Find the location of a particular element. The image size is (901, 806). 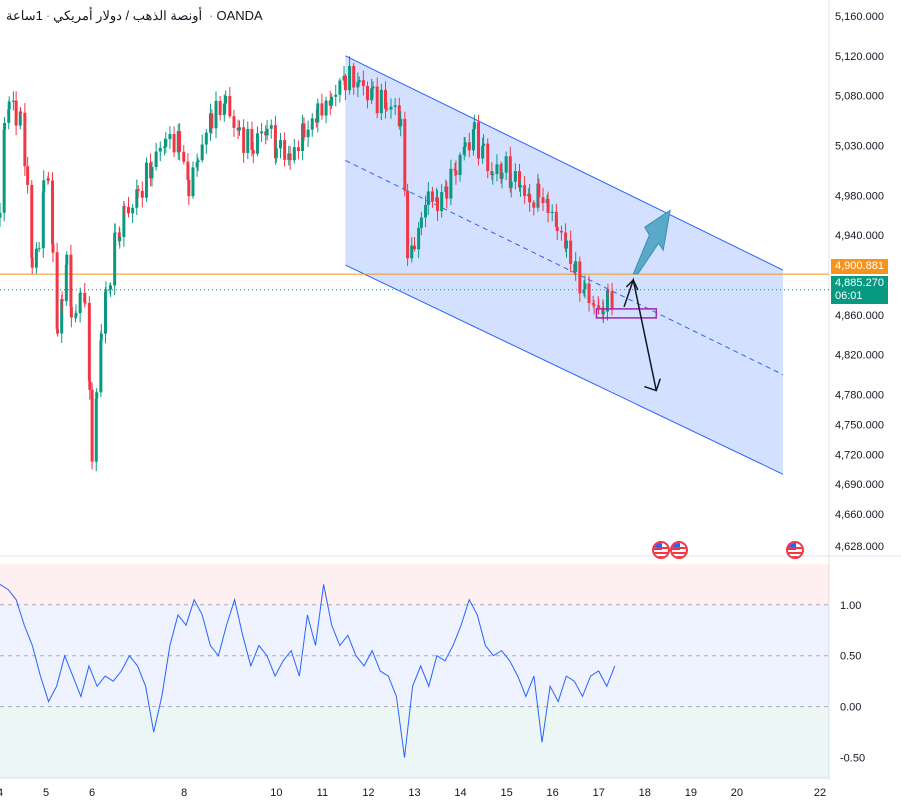

level-price-label: 4,900.881 is located at coordinates (859, 266).